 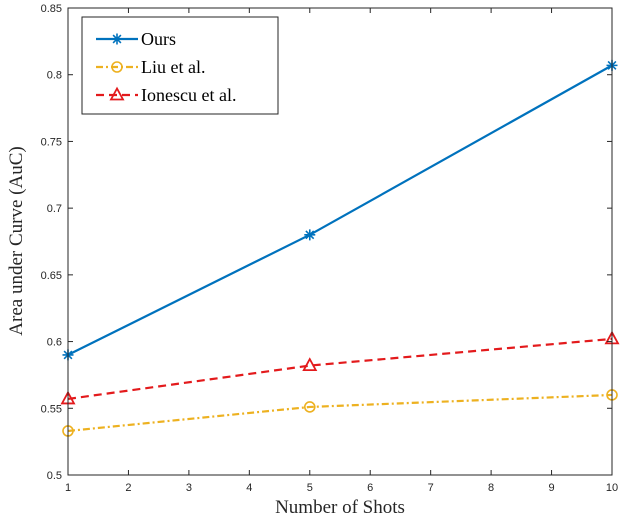 I want to click on x-tick-label: 2, so click(x=128, y=488).